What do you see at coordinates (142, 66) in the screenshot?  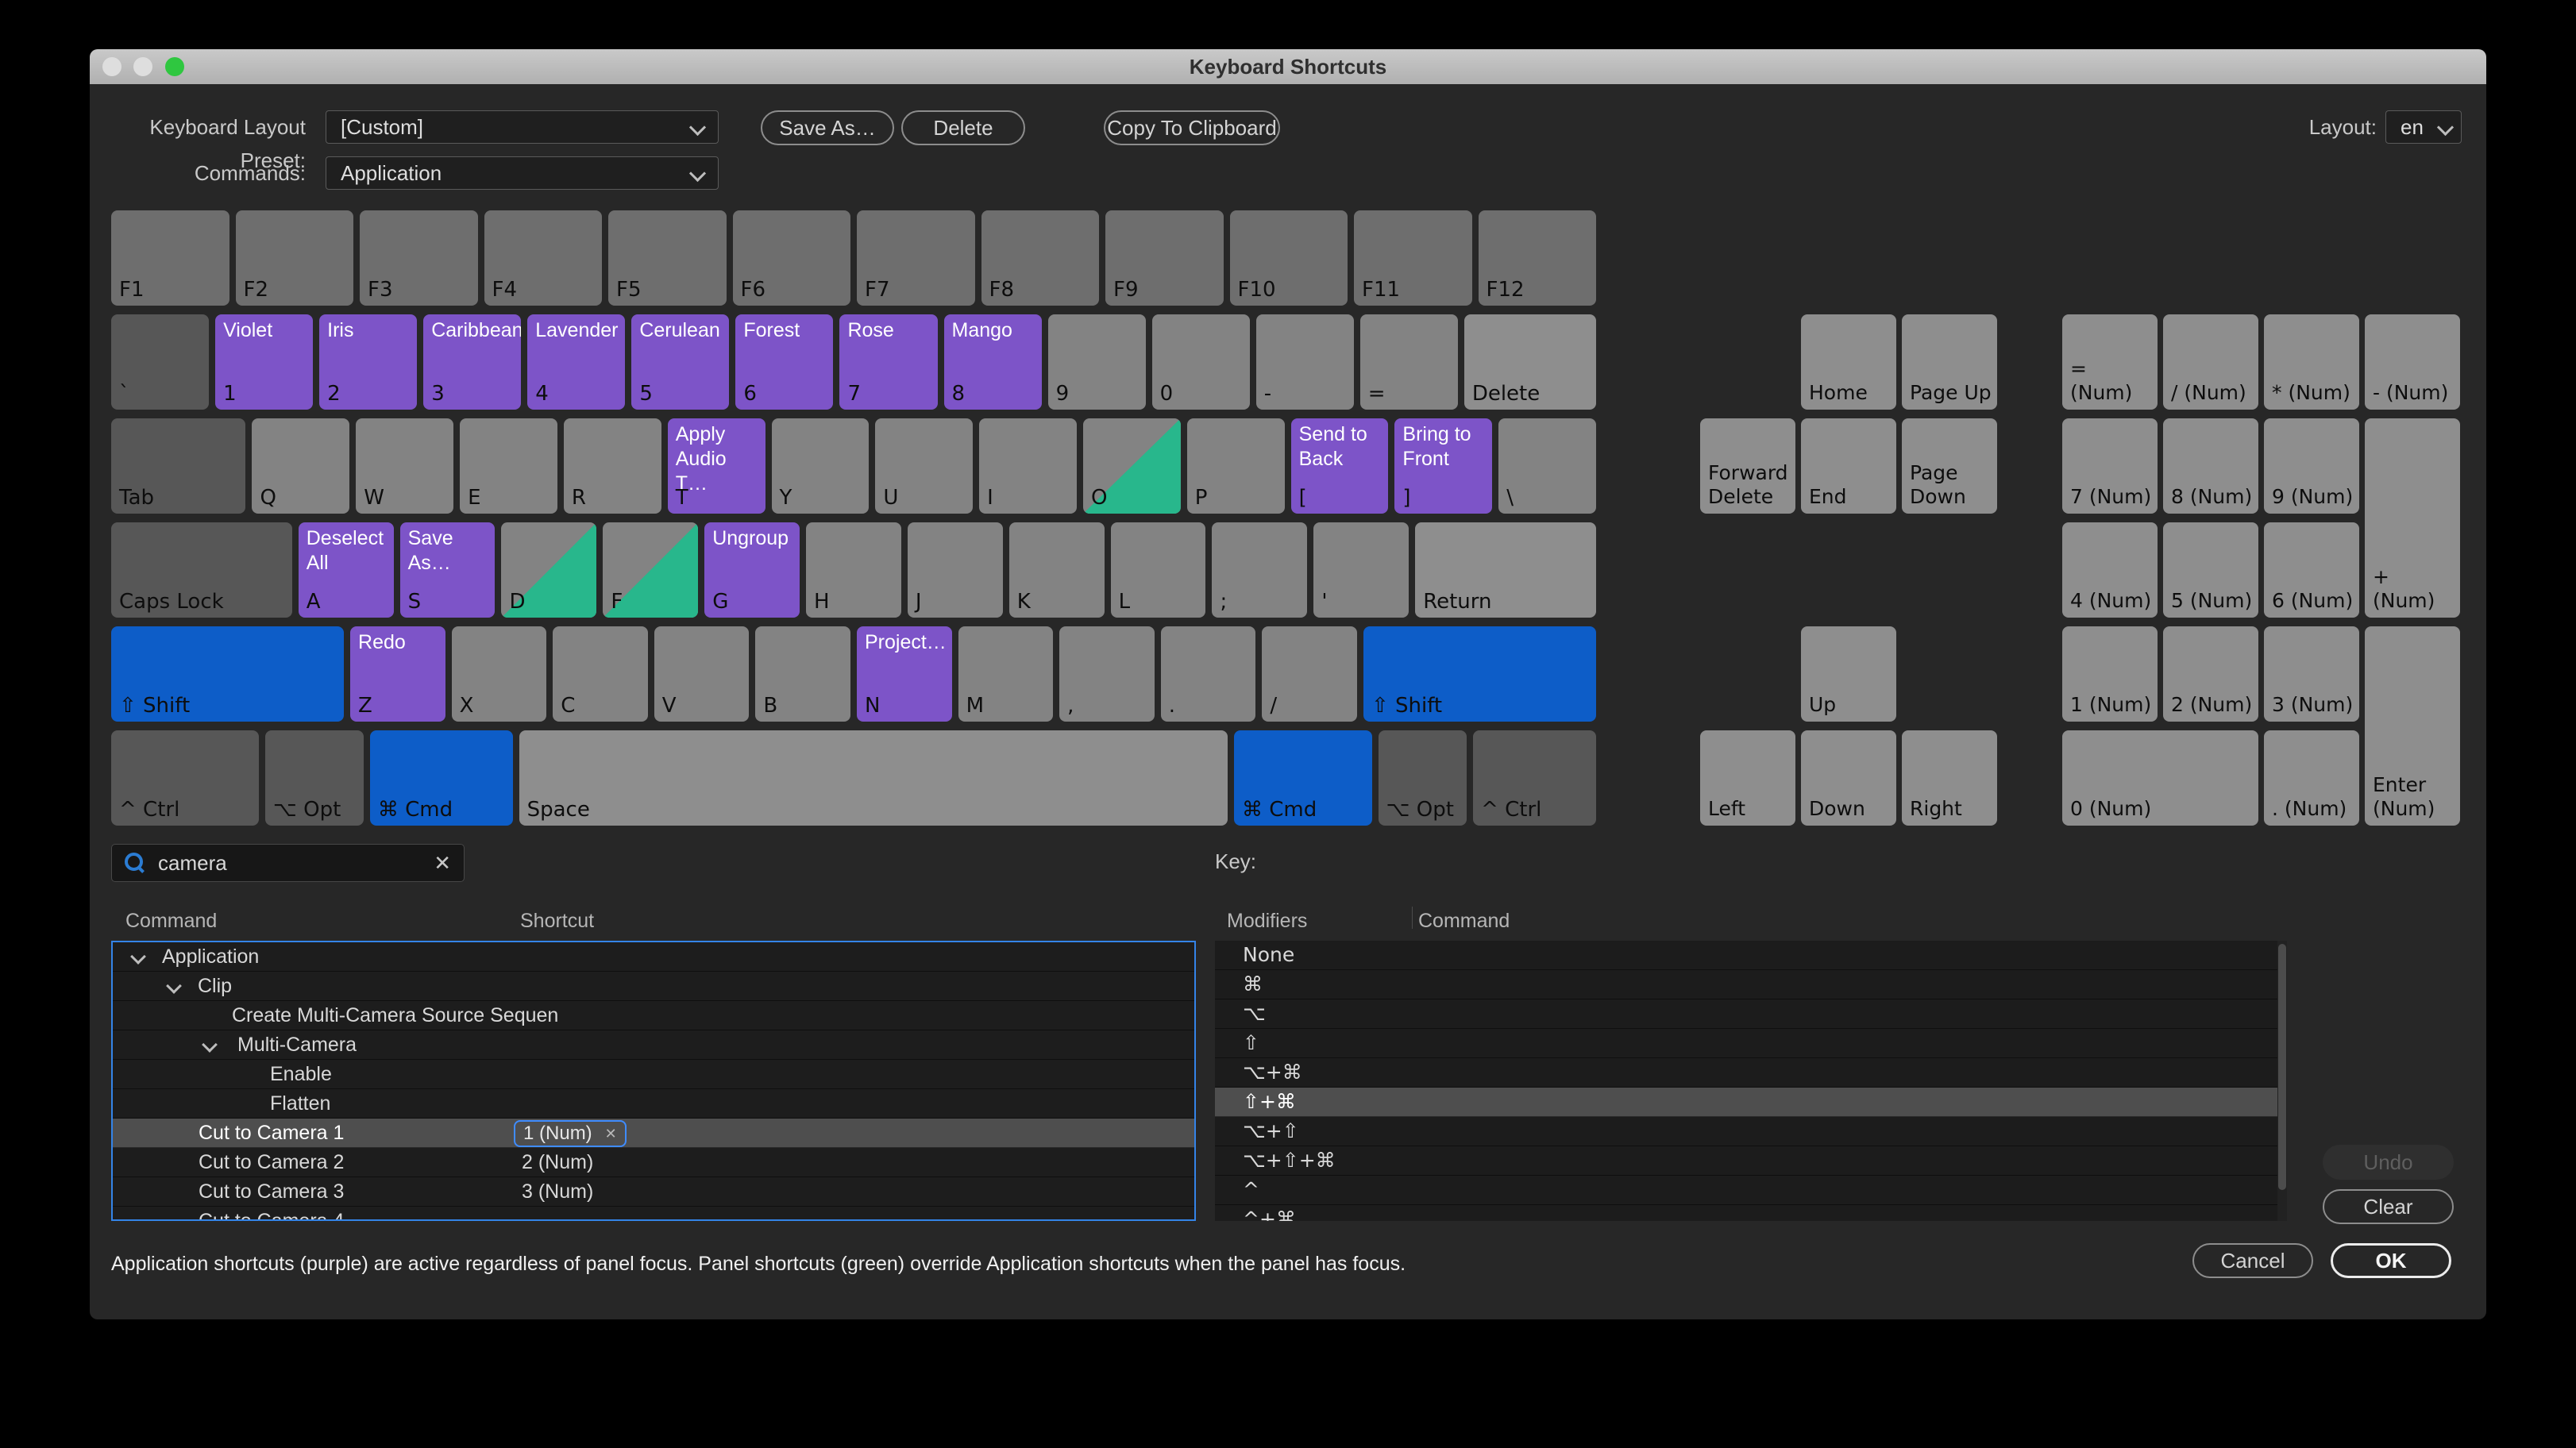 I see `minimize-window-icon` at bounding box center [142, 66].